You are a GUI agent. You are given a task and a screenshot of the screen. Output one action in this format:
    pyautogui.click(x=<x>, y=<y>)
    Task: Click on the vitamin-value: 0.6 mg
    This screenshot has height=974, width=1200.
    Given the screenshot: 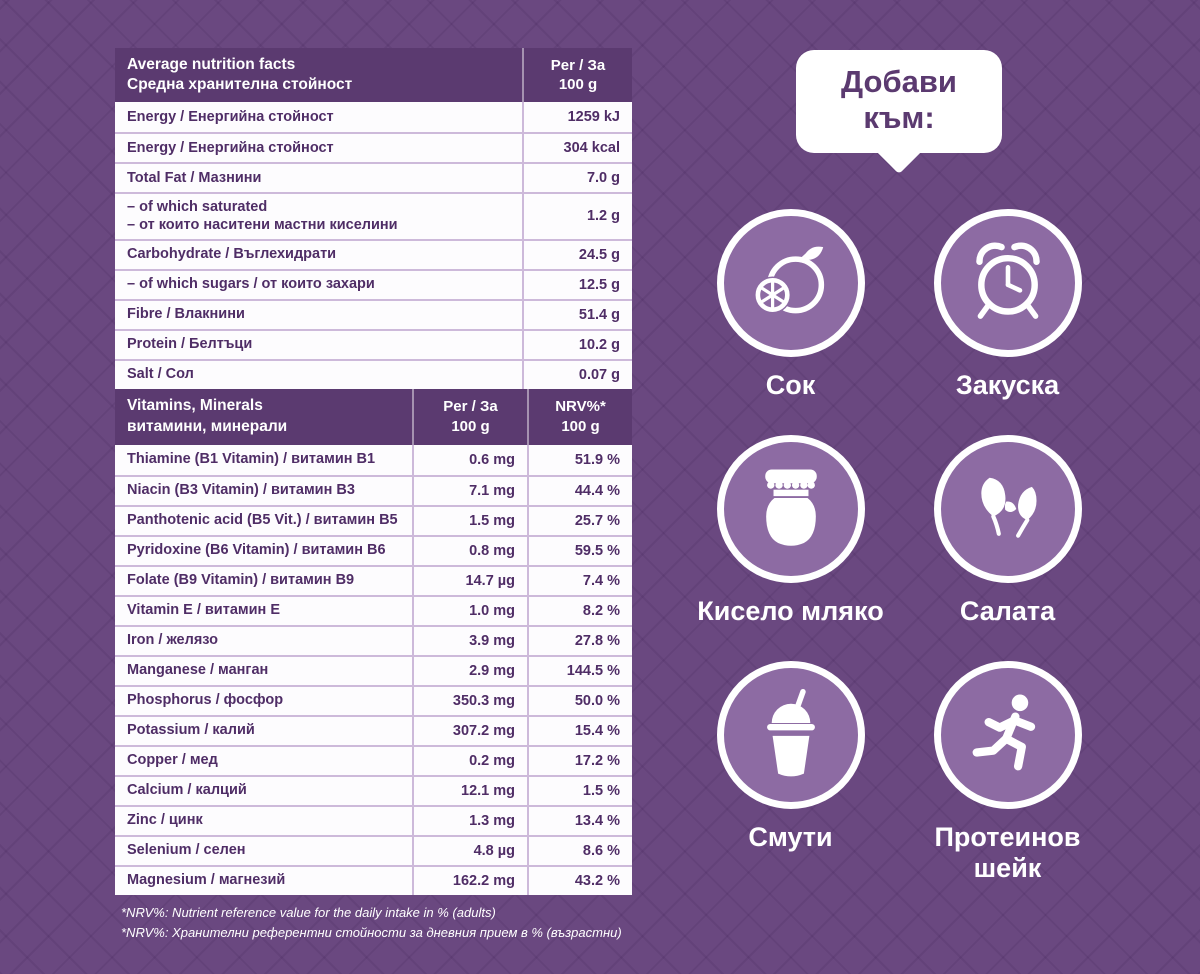 What is the action you would take?
    pyautogui.click(x=469, y=459)
    